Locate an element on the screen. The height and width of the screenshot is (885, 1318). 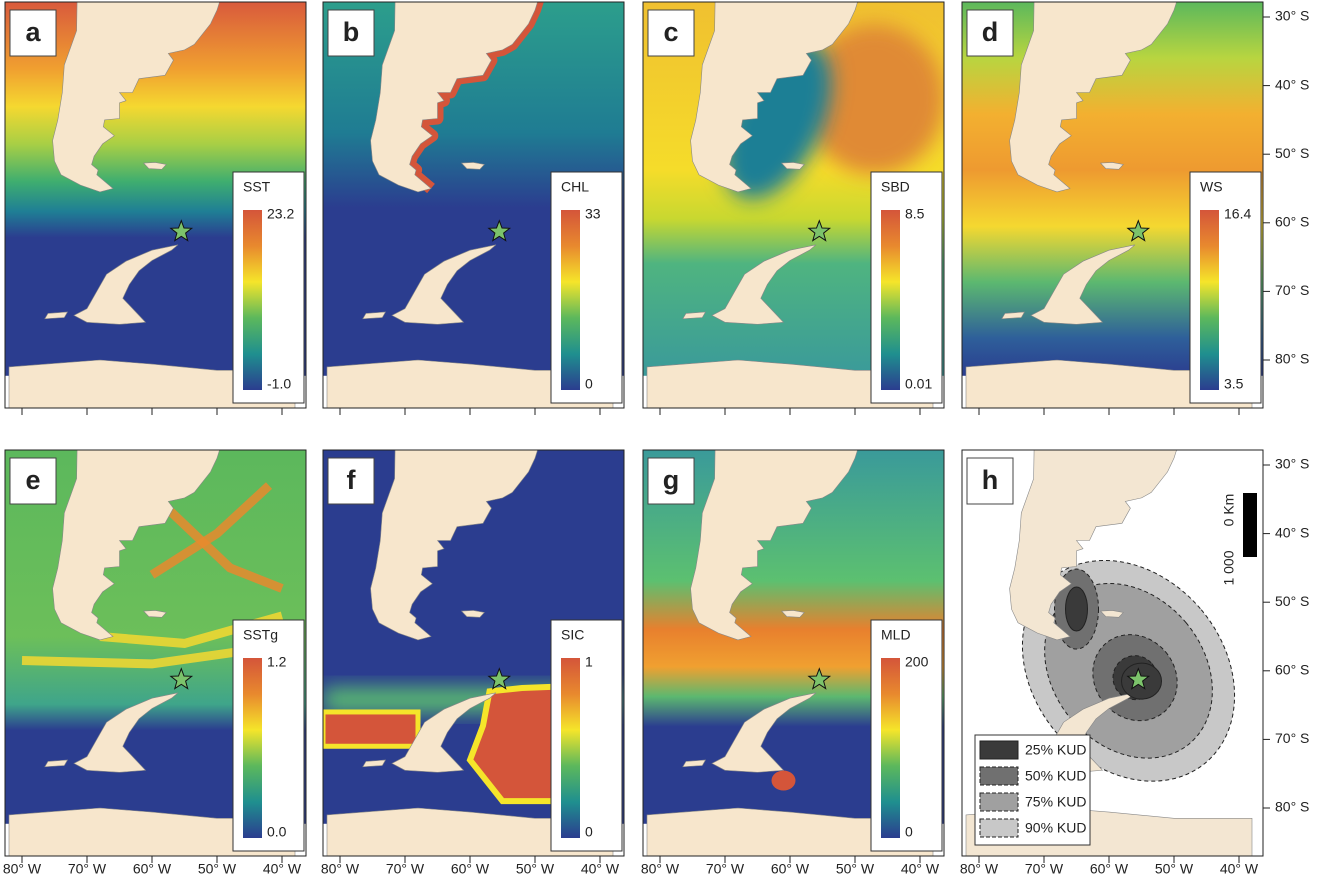
legend-min: -1.0 is located at coordinates (279, 384).